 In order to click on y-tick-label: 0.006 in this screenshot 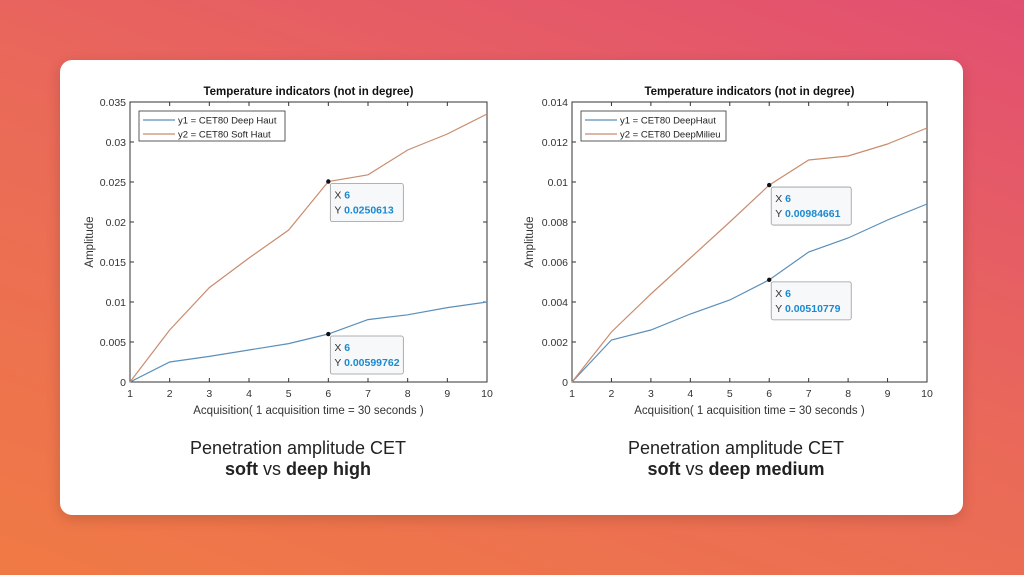, I will do `click(555, 263)`.